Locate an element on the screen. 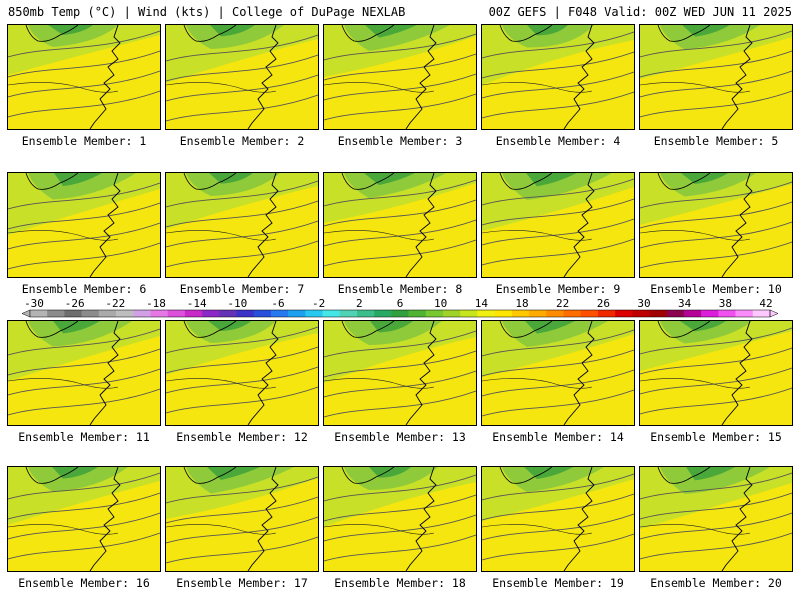 The width and height of the screenshot is (800, 600). ensemble-member-label: Ensemble Member: 5 is located at coordinates (716, 141).